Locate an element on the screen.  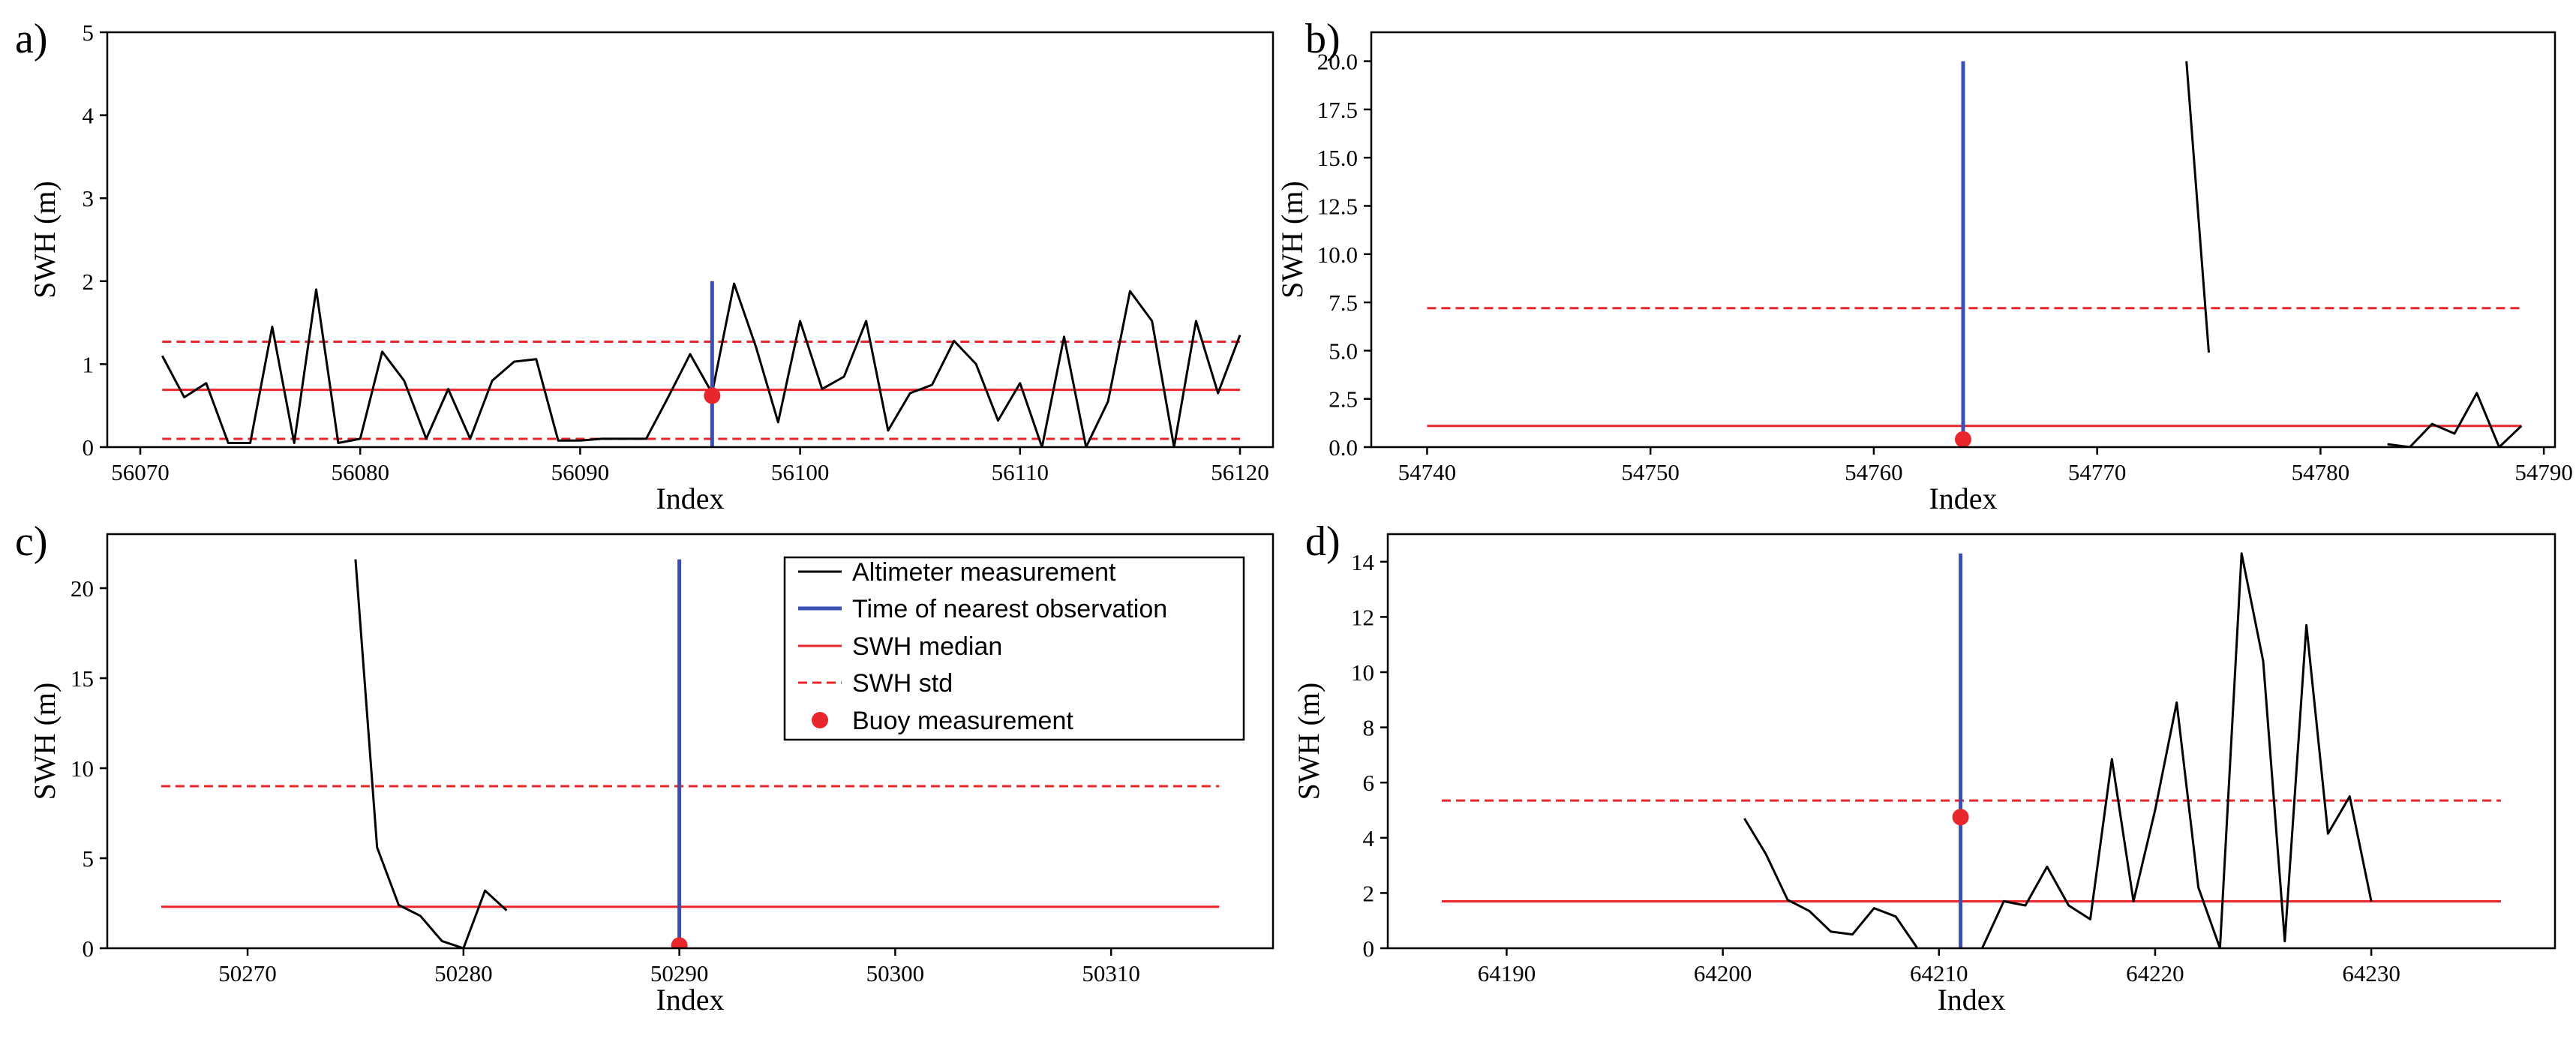
panel-b-ytick-label-2: 5.0 is located at coordinates (1343, 351).